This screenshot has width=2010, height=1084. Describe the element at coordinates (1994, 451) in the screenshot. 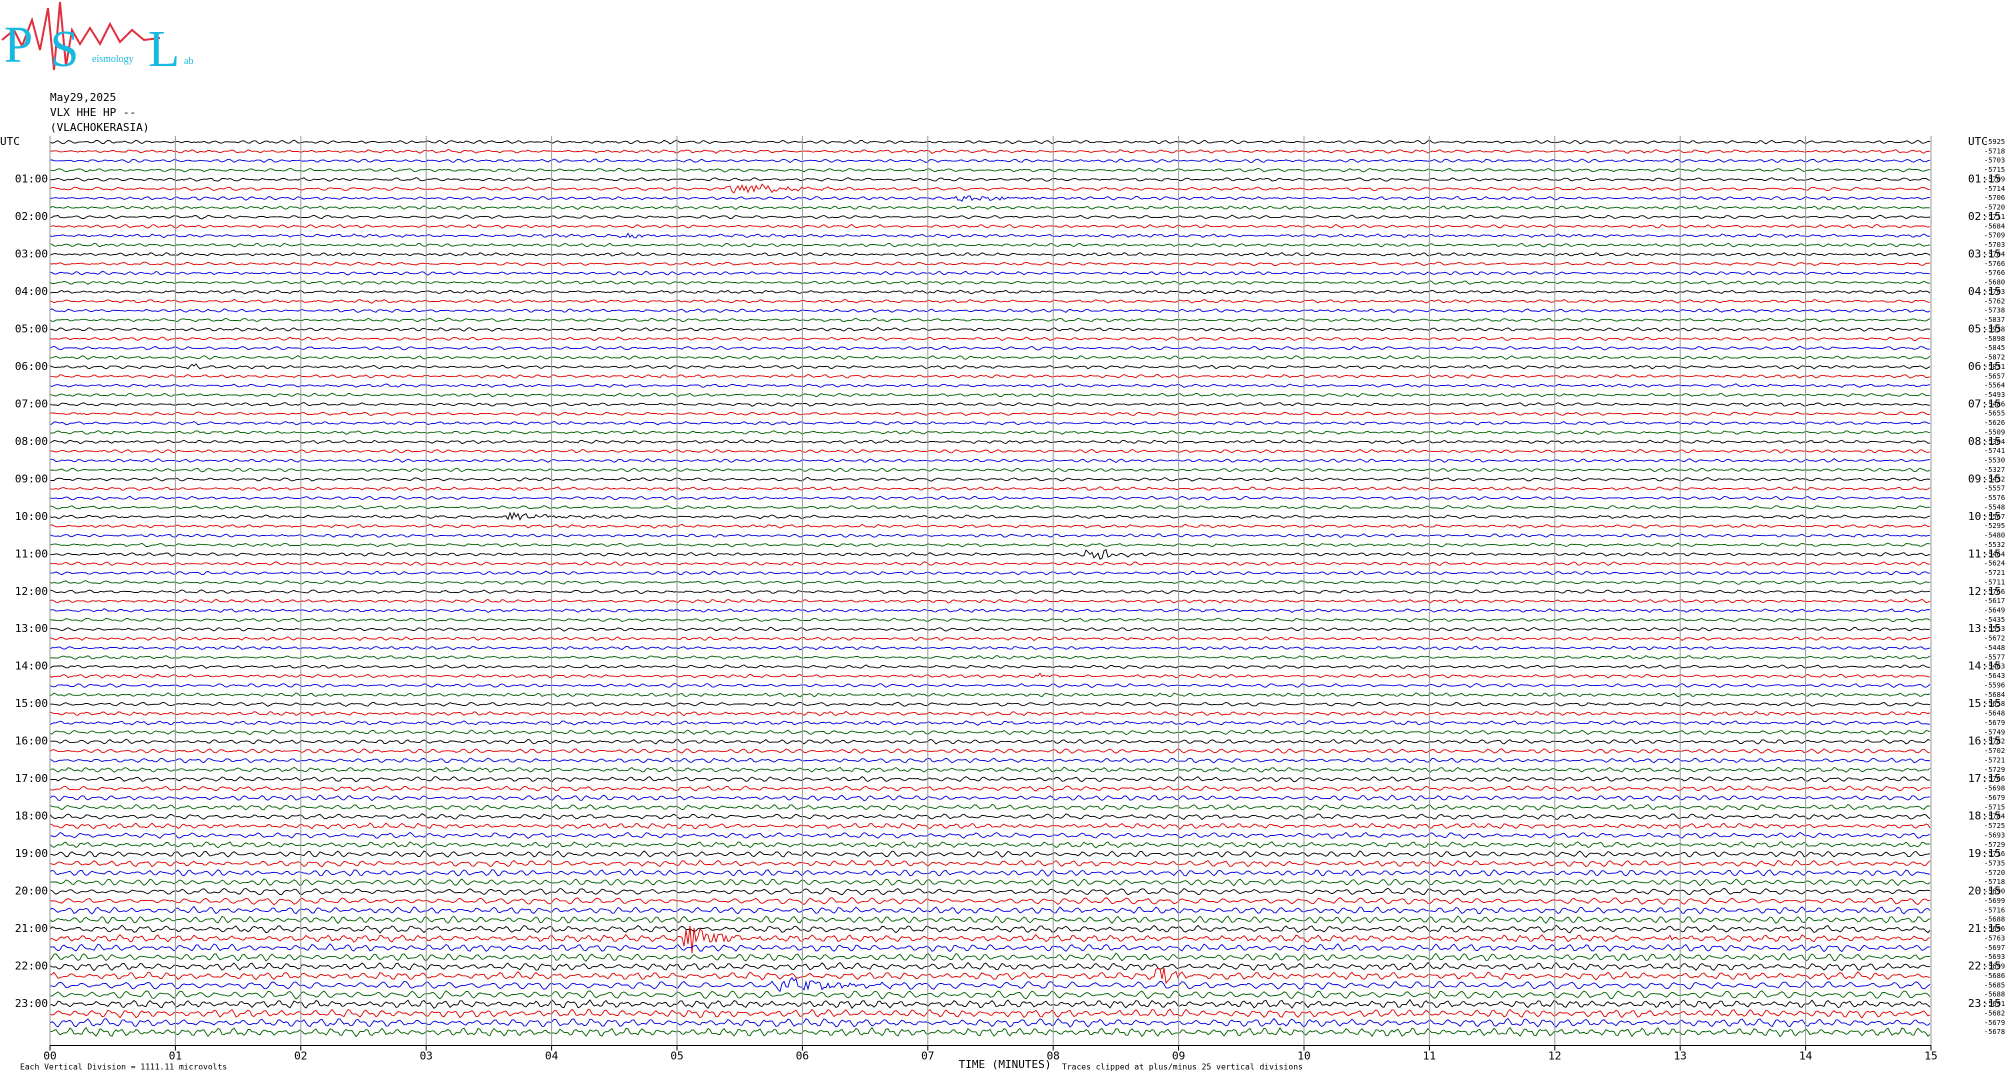

I see `trace-offset: -5741` at that location.